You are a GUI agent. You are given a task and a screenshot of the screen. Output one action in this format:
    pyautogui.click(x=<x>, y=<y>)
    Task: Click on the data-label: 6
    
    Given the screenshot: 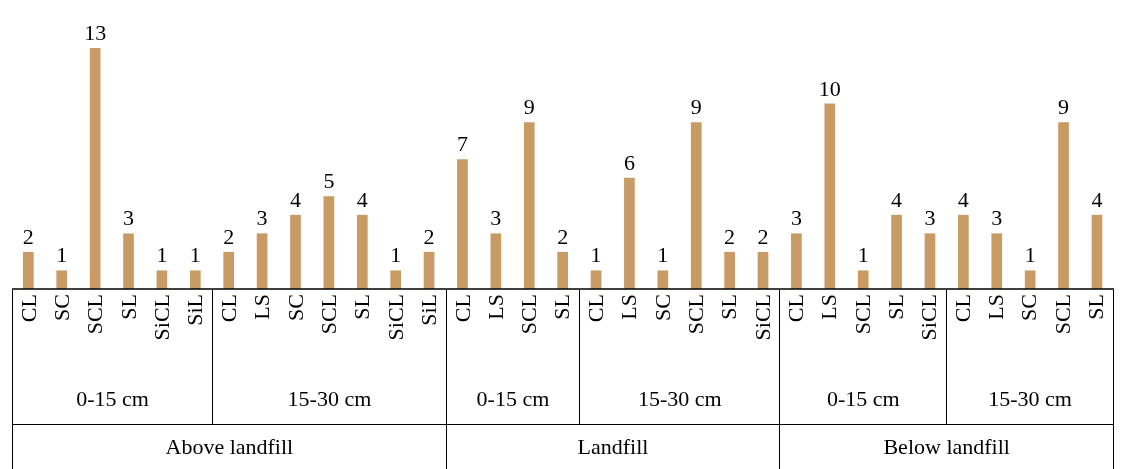 What is the action you would take?
    pyautogui.click(x=629, y=162)
    